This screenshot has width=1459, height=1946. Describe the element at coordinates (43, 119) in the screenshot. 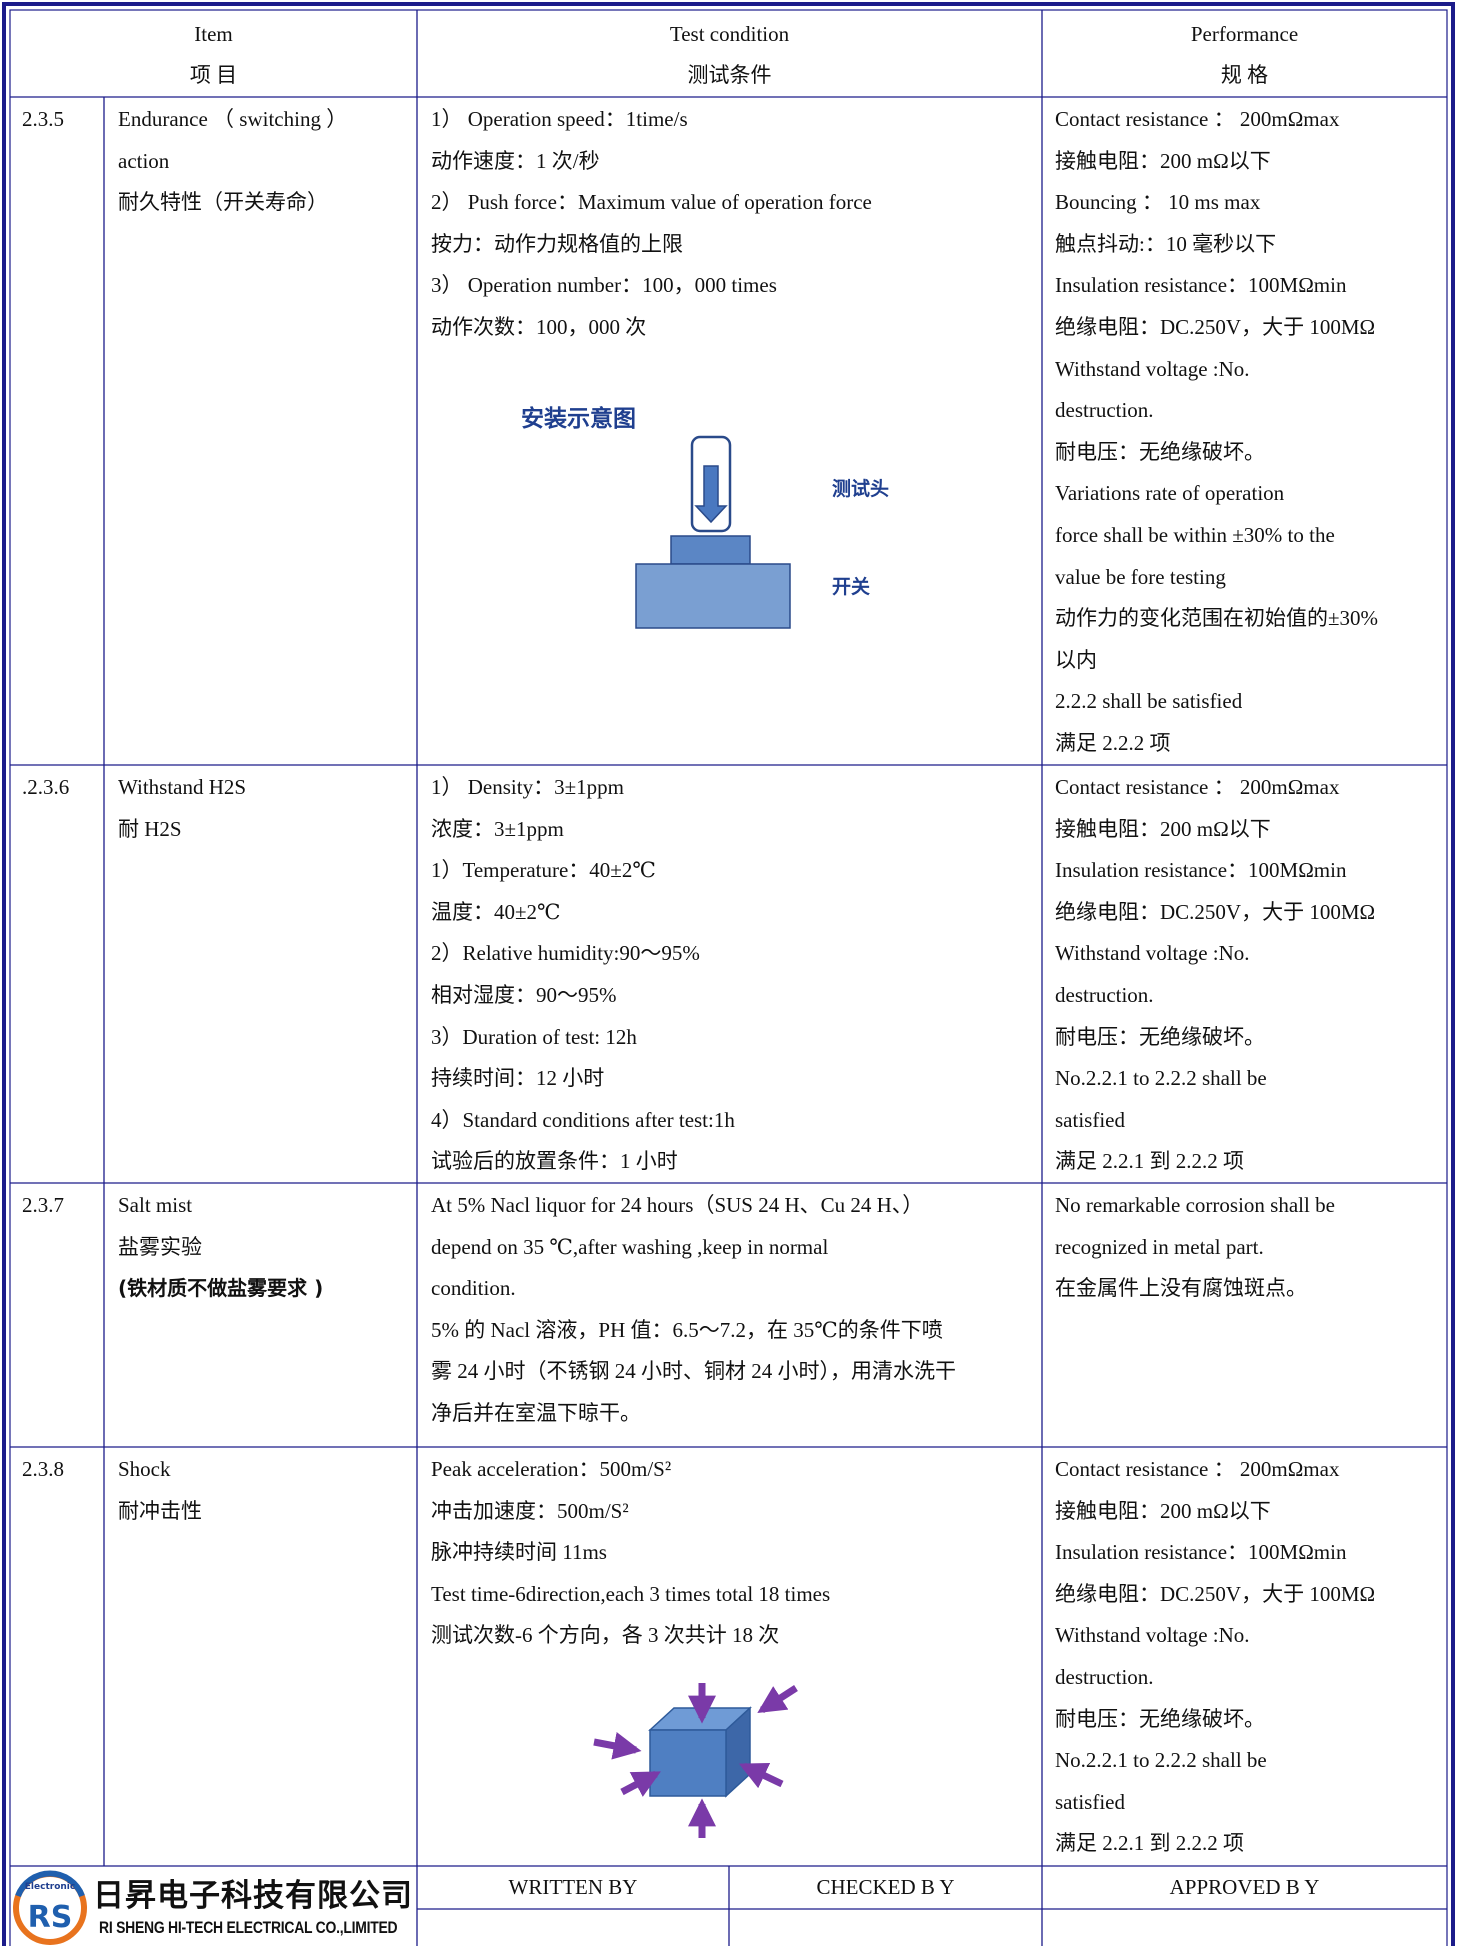

I see `item-number: 2.3.5` at that location.